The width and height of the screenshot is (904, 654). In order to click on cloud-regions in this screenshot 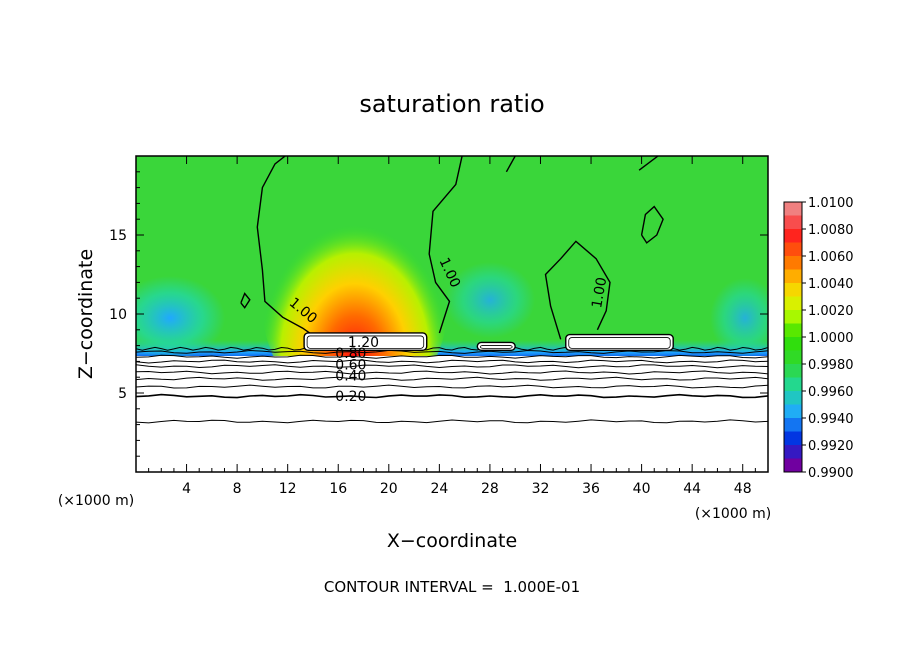, I will do `click(488, 342)`.